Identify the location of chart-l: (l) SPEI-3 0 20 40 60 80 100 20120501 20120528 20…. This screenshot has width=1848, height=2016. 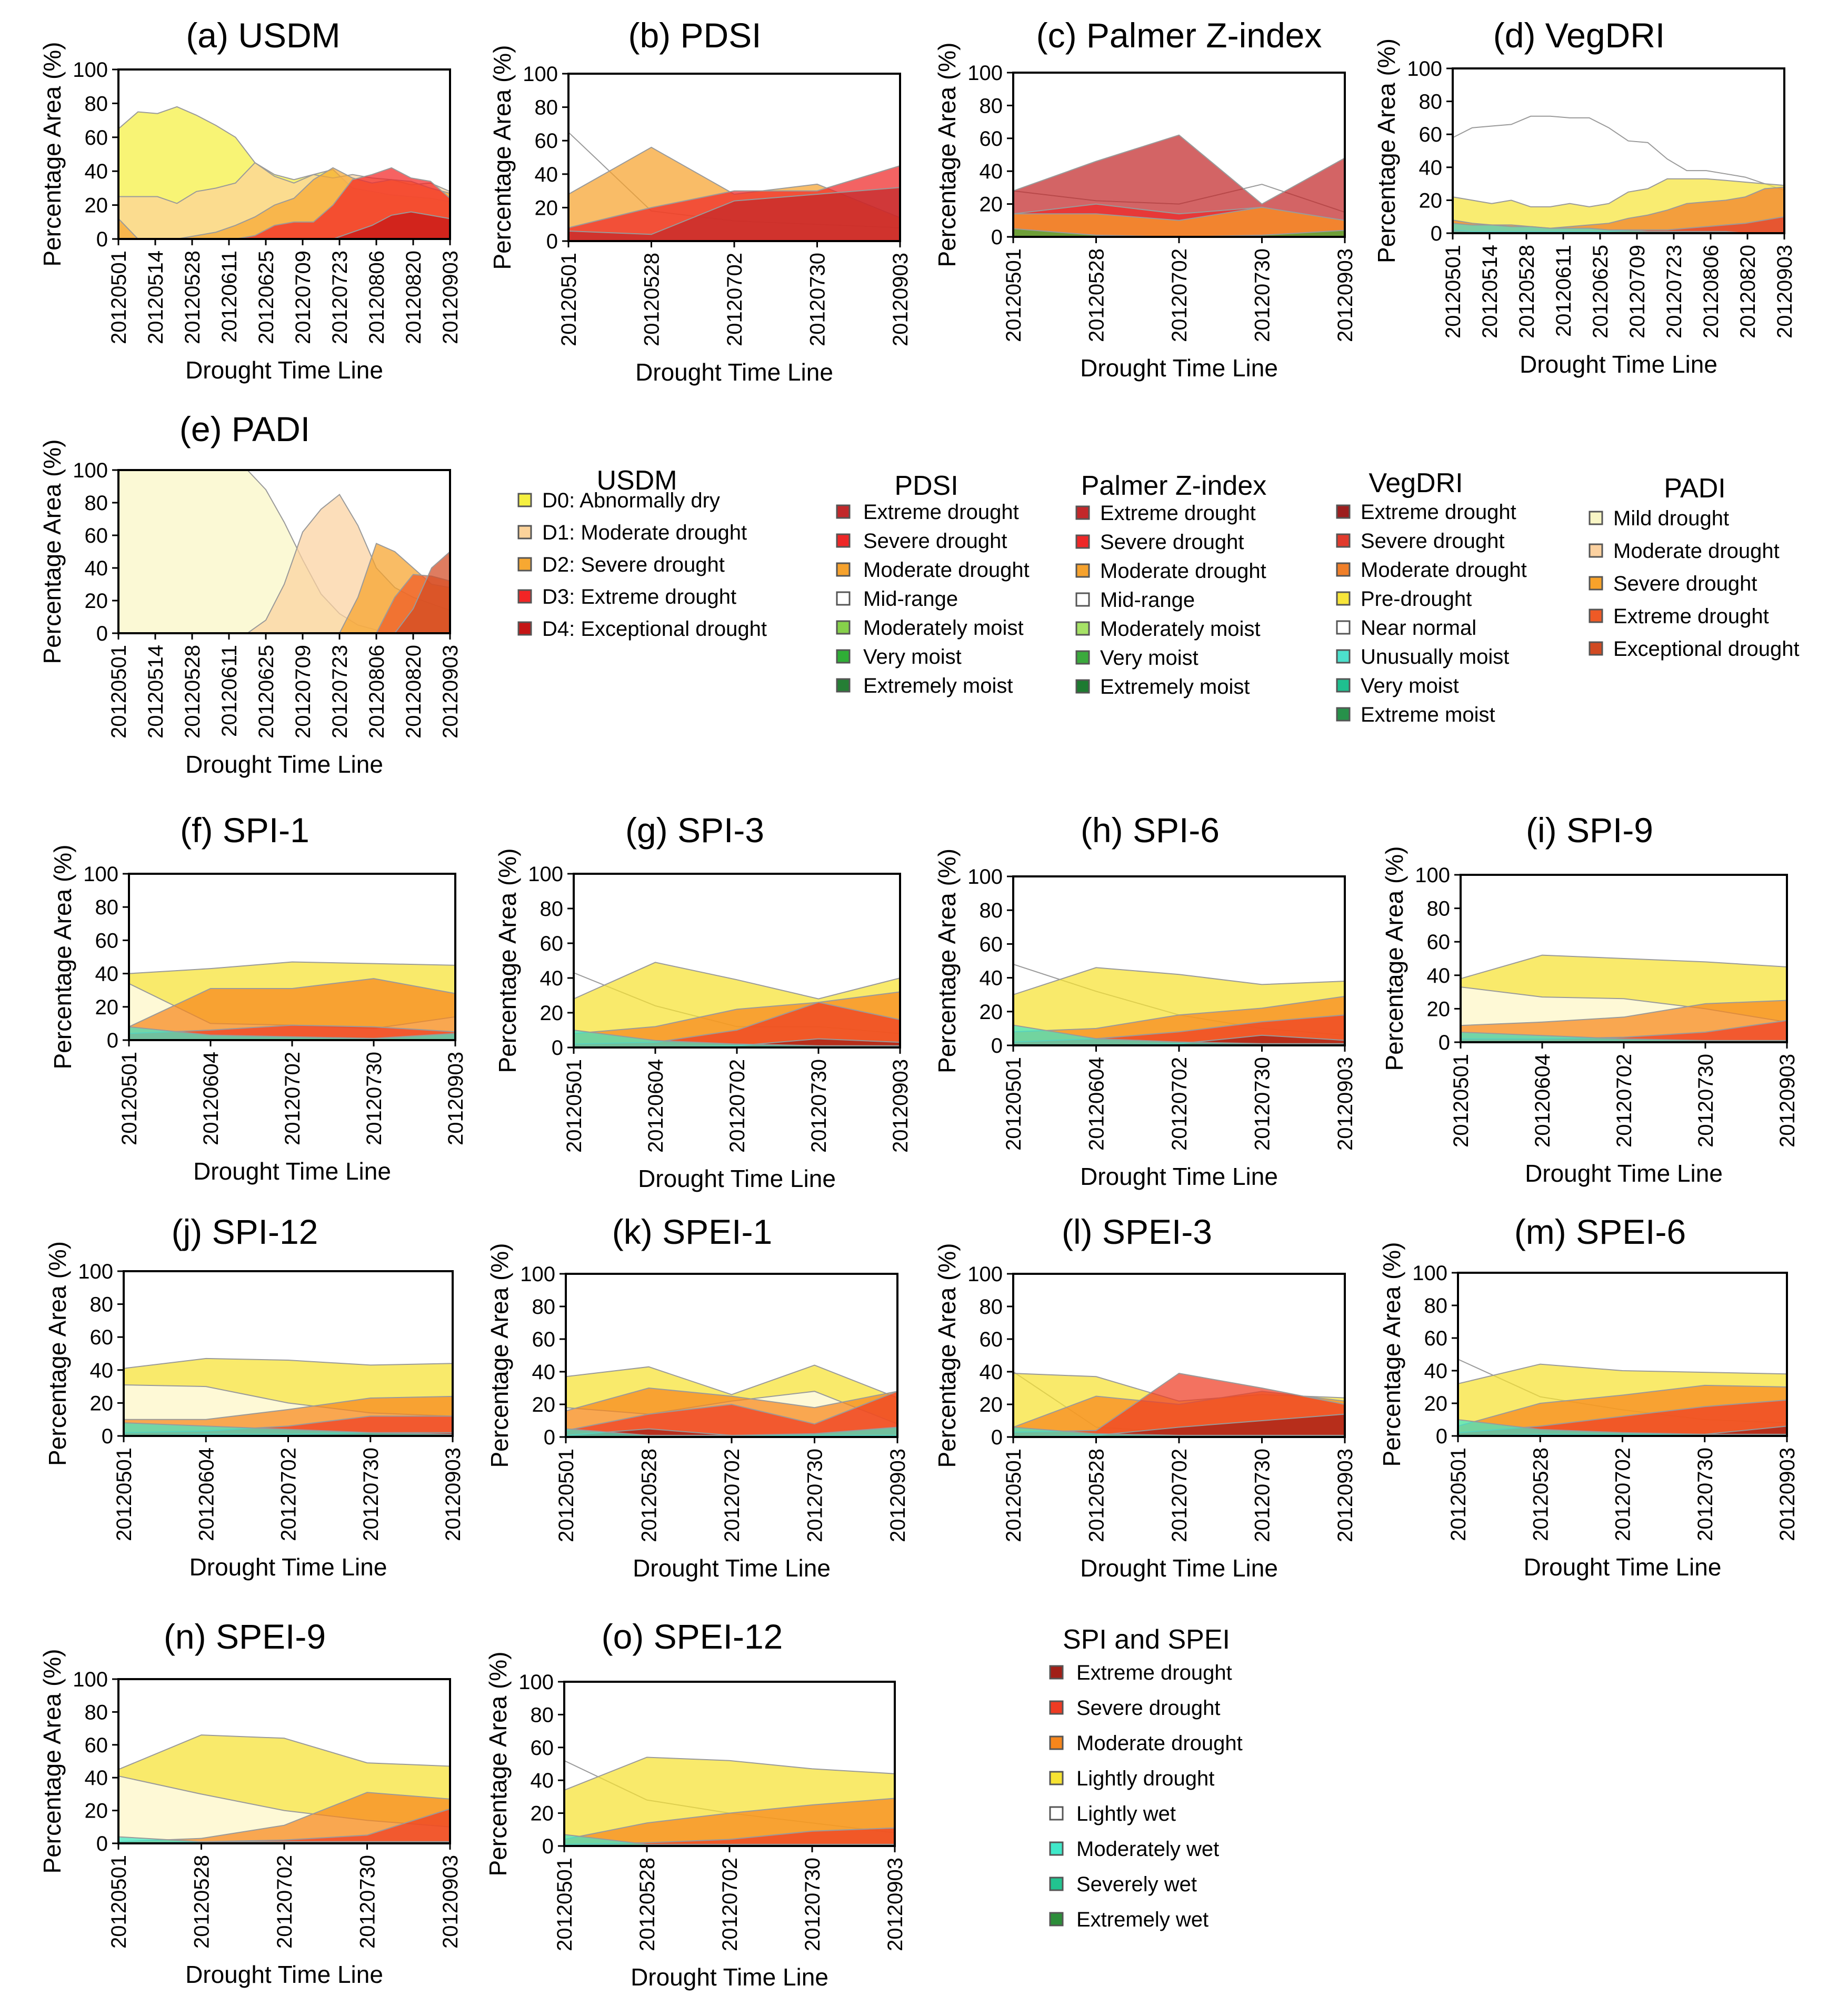
(1145, 1397).